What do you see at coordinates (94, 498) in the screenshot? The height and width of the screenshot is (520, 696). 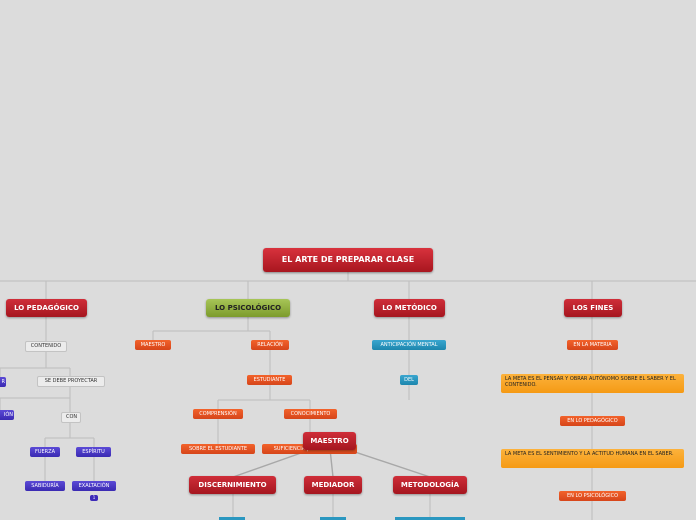 I see `count-badge: 1` at bounding box center [94, 498].